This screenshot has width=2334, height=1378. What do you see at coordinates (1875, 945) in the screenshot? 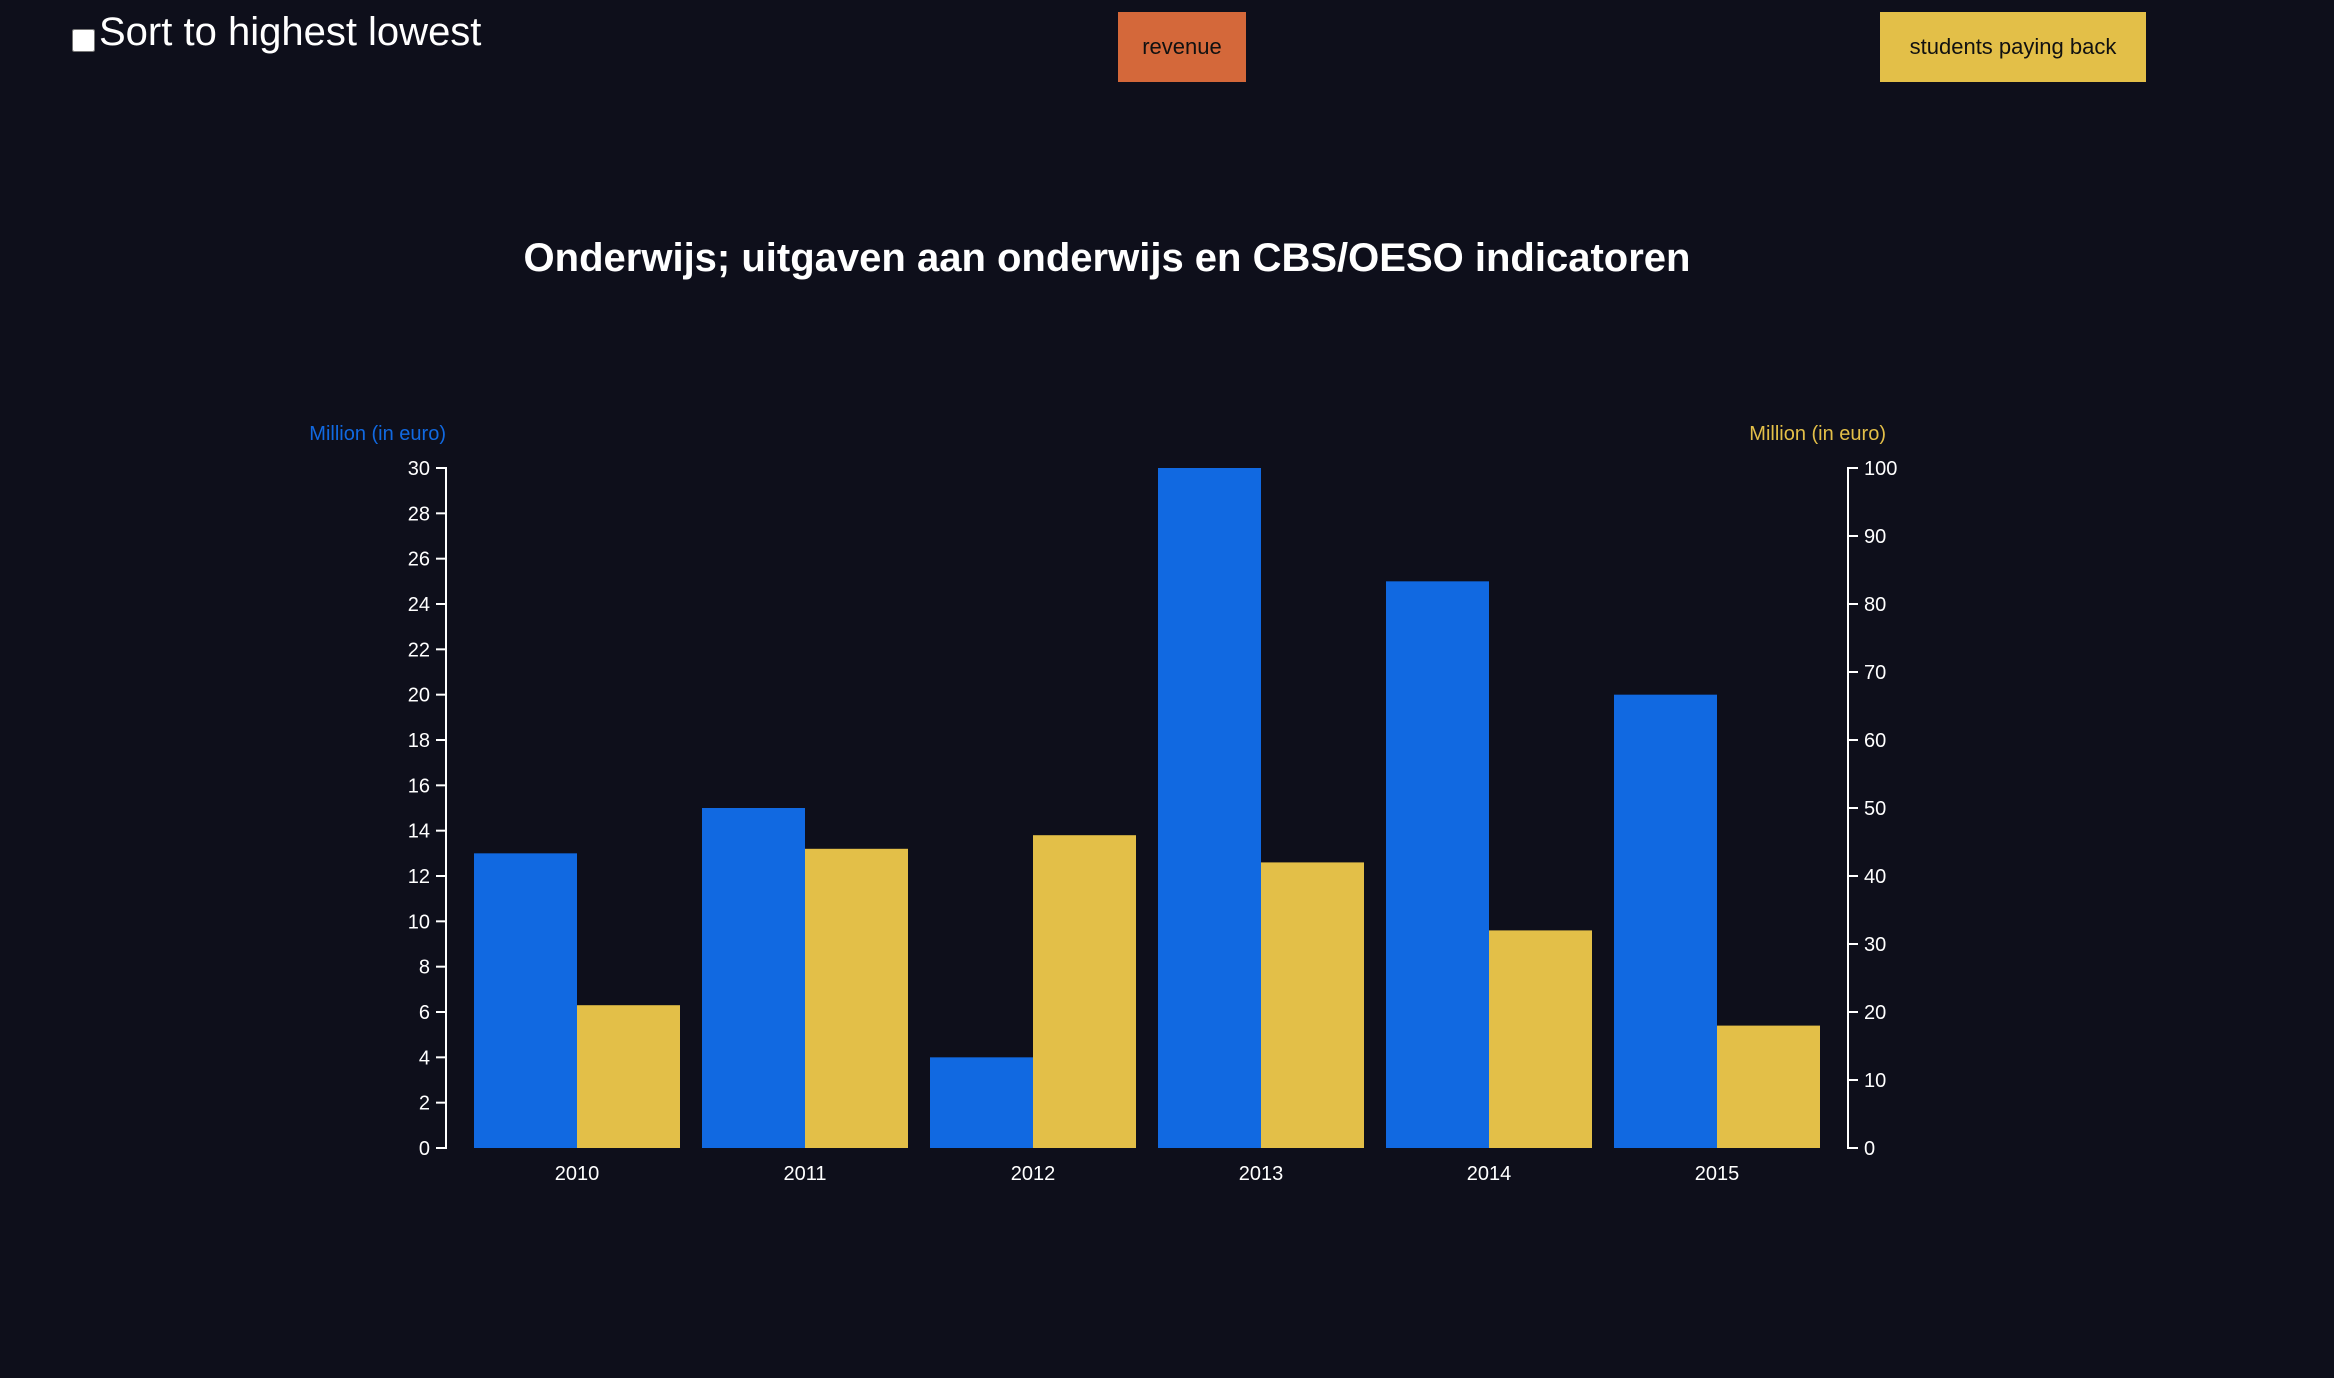
I see `right-tick-label: 30` at bounding box center [1875, 945].